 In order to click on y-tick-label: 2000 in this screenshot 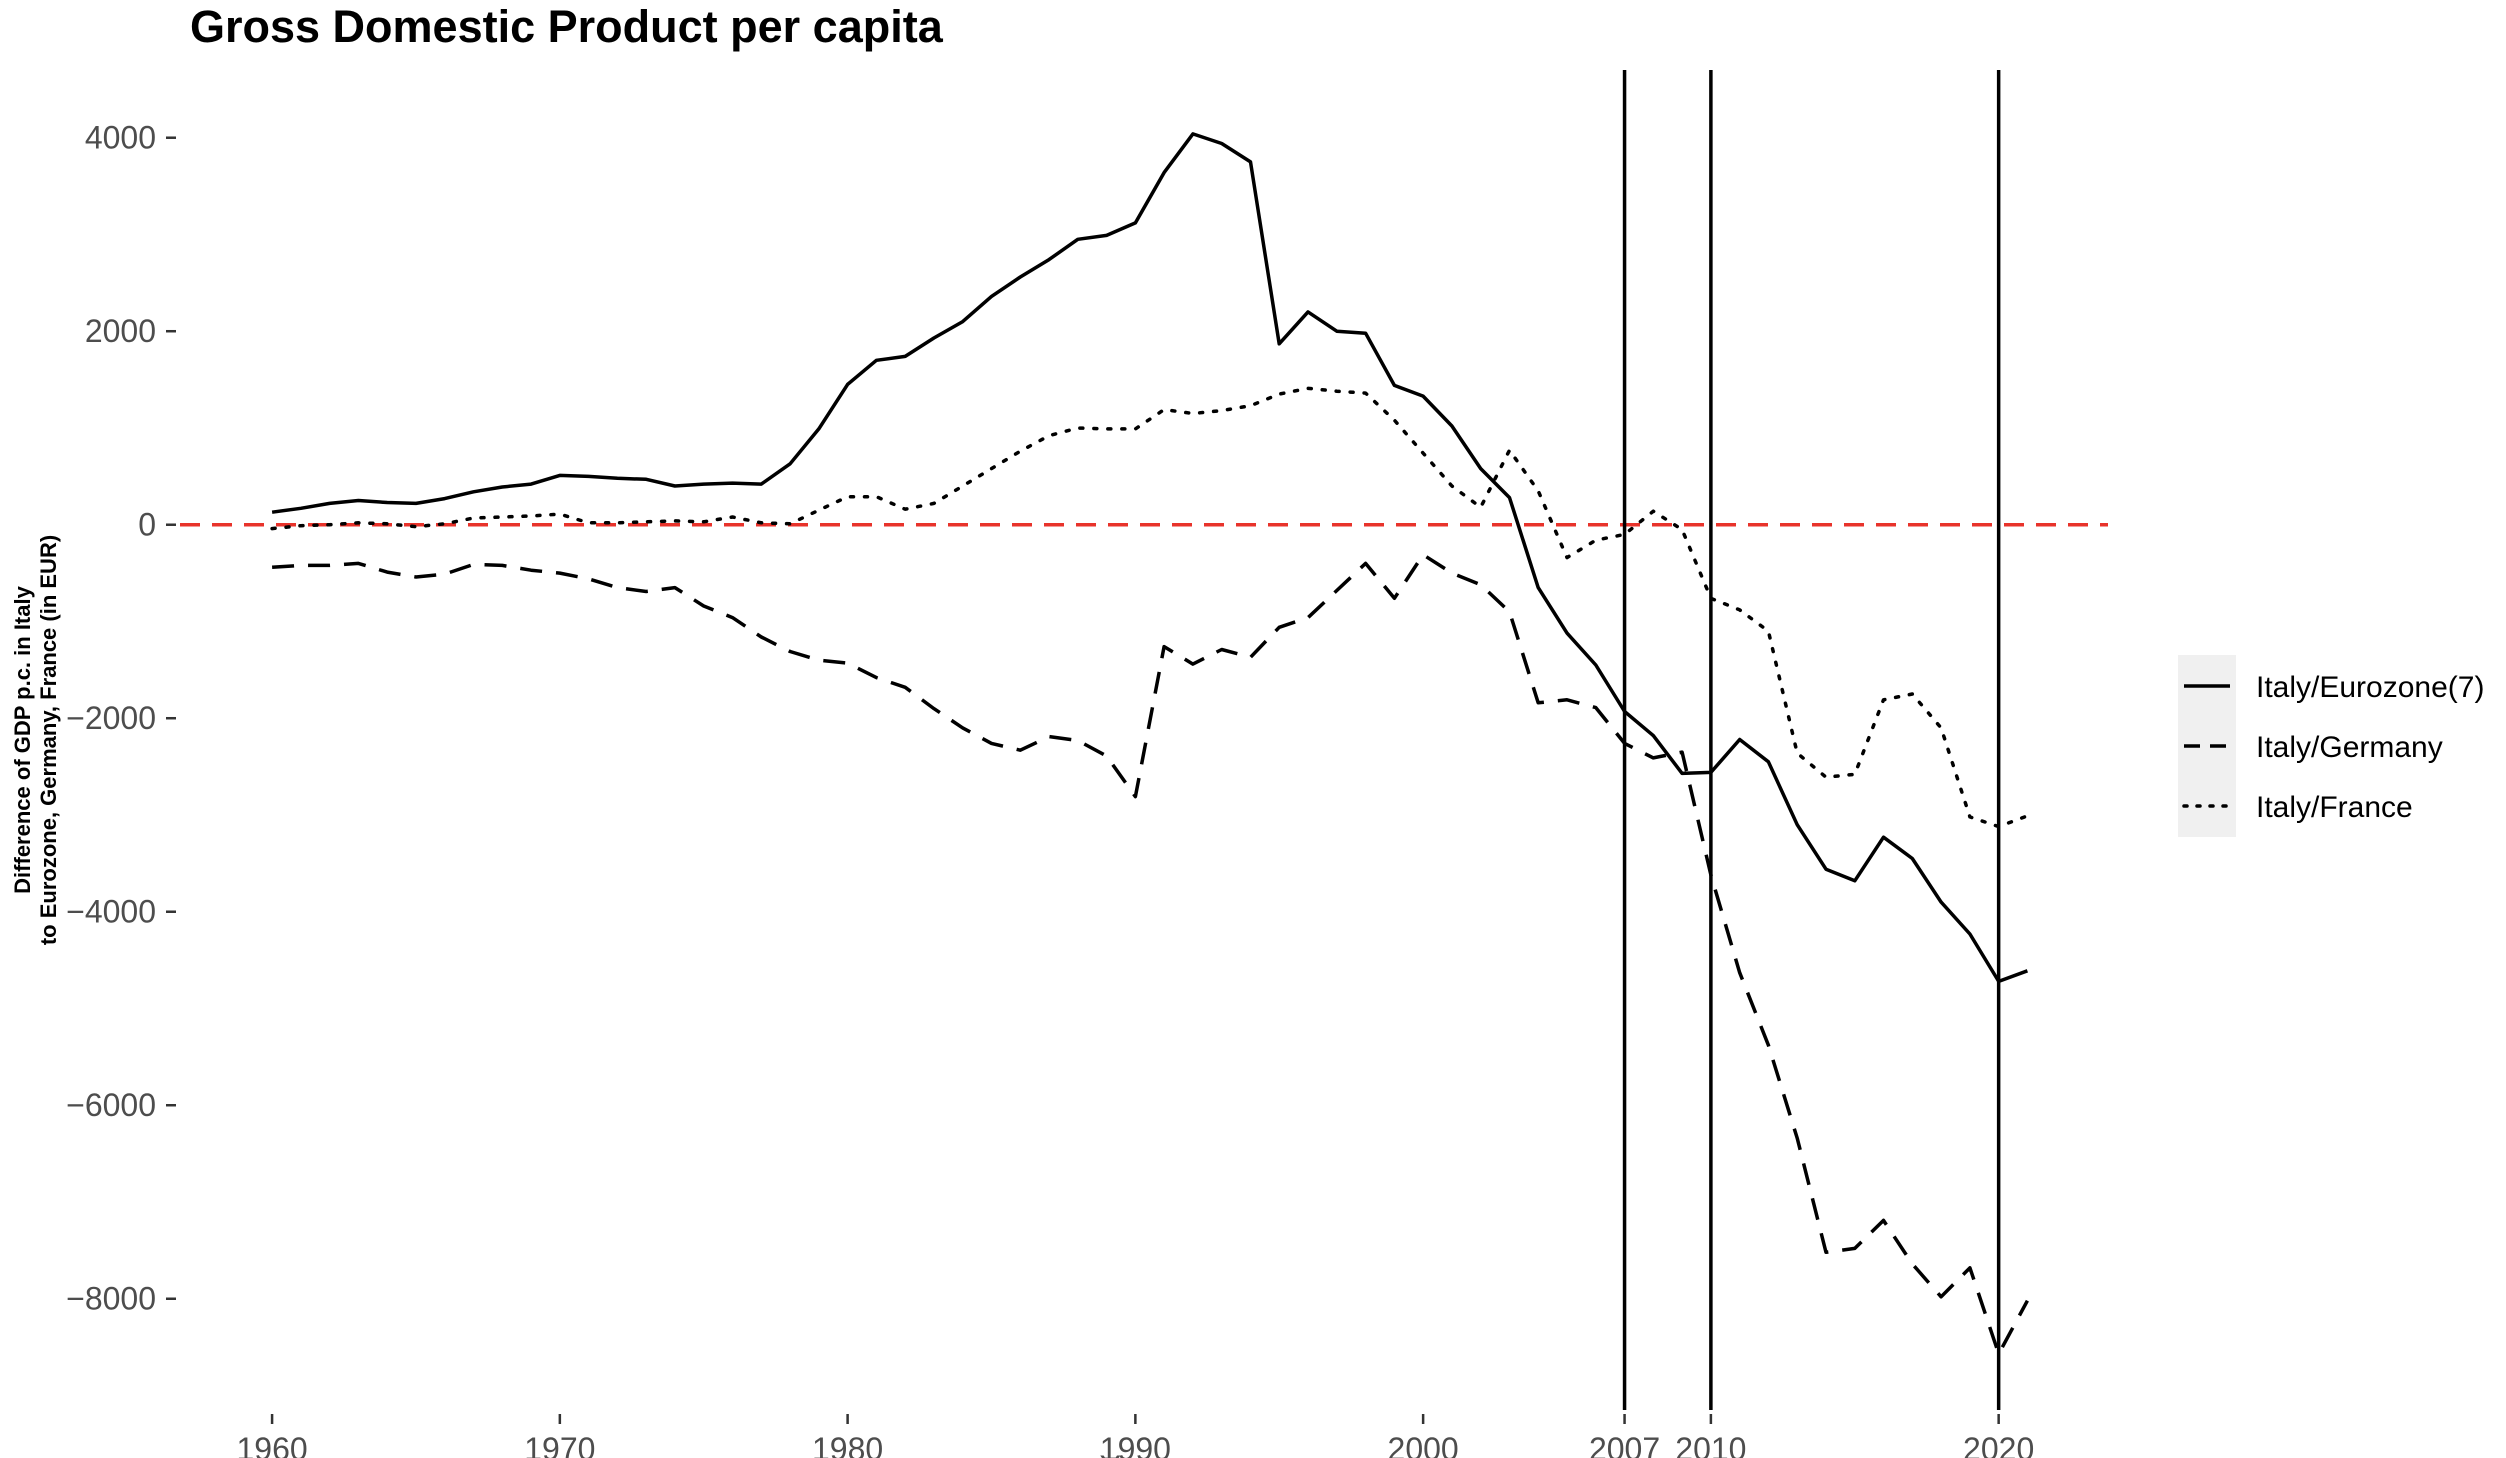, I will do `click(120, 331)`.